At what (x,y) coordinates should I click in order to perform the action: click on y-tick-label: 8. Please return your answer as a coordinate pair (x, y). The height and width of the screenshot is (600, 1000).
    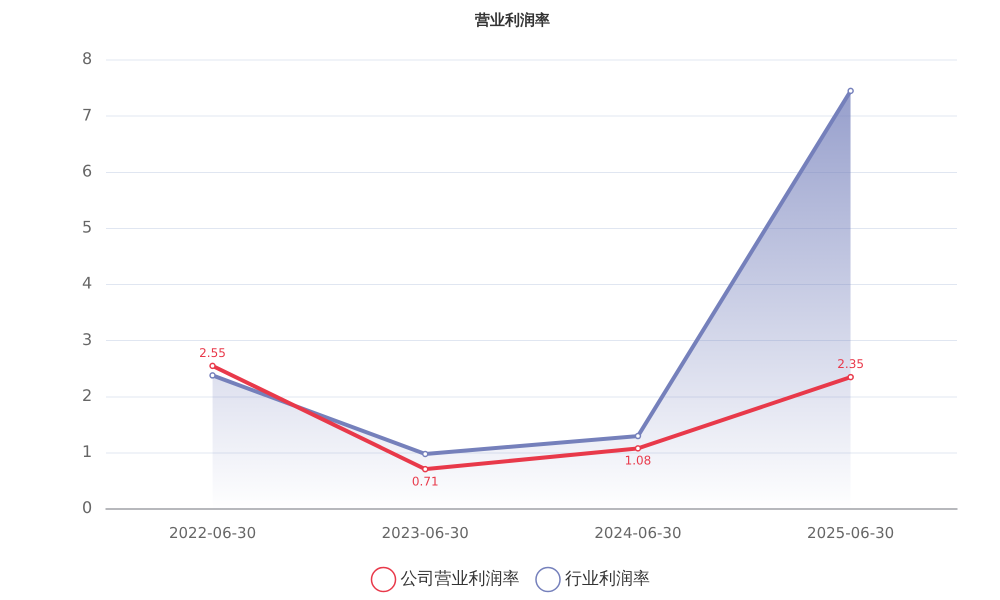
    Looking at the image, I should click on (87, 58).